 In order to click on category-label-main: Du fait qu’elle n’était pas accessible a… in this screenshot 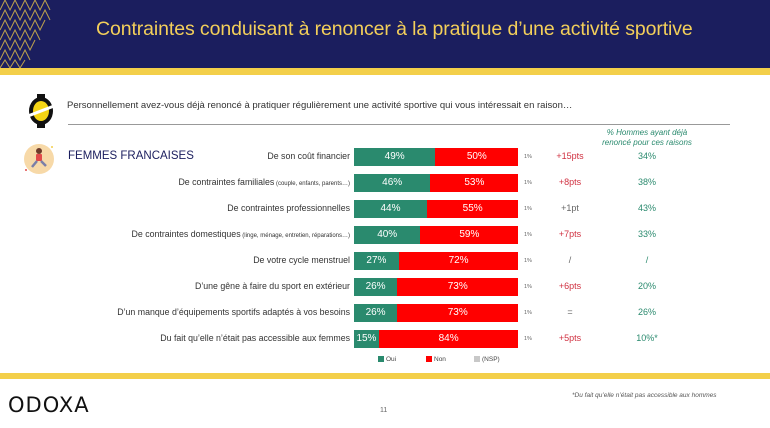, I will do `click(255, 338)`.